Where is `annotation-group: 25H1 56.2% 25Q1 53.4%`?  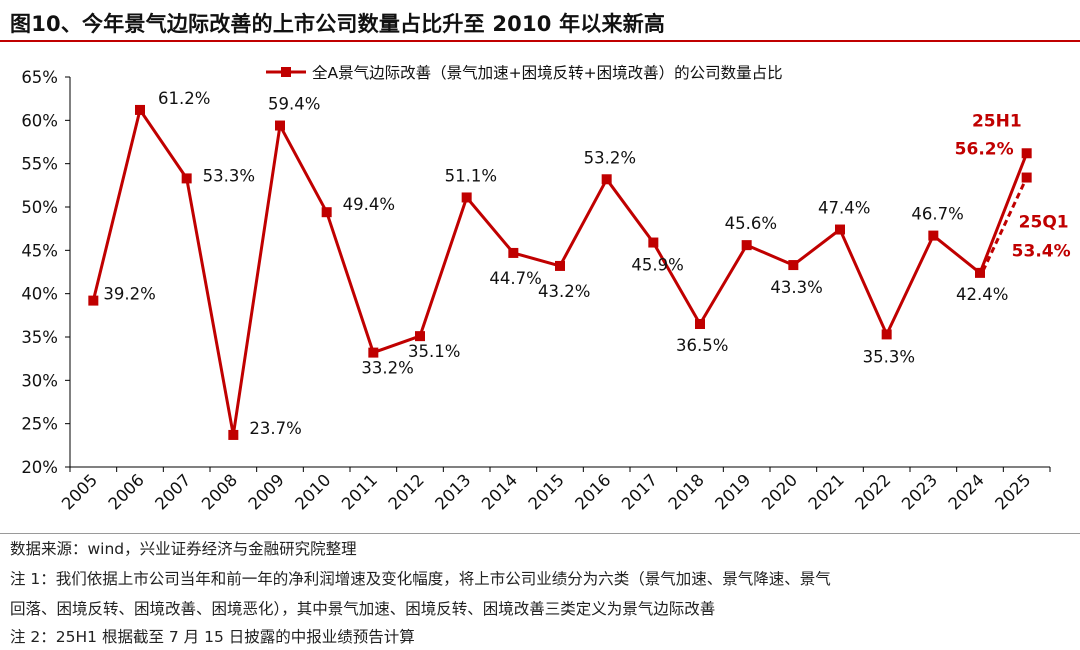
annotation-group: 25H1 56.2% 25Q1 53.4% is located at coordinates (1013, 191).